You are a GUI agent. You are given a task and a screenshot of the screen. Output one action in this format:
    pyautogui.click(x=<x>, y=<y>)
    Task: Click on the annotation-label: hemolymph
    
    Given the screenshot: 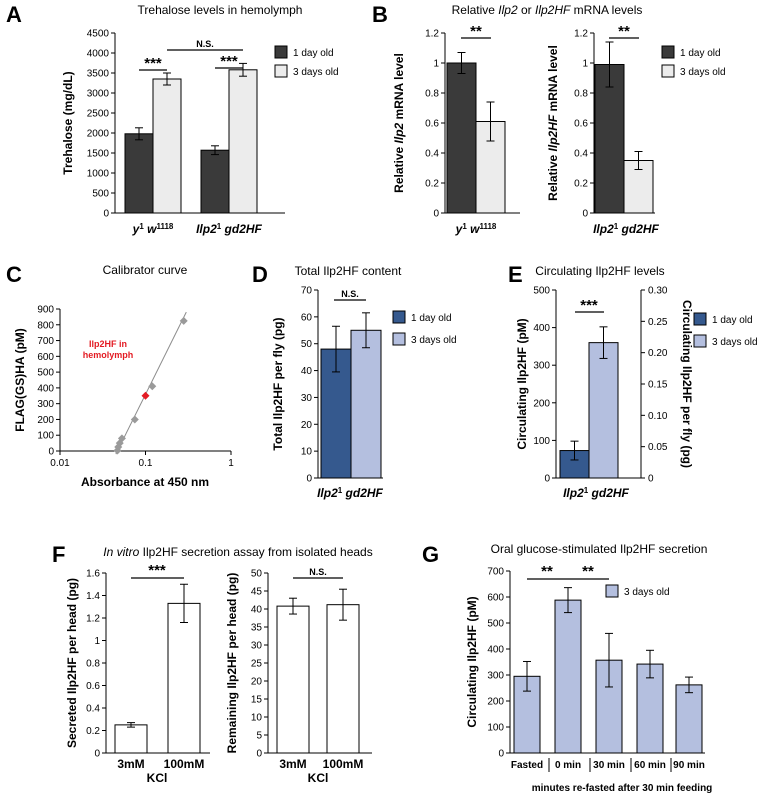 What is the action you would take?
    pyautogui.click(x=108, y=355)
    